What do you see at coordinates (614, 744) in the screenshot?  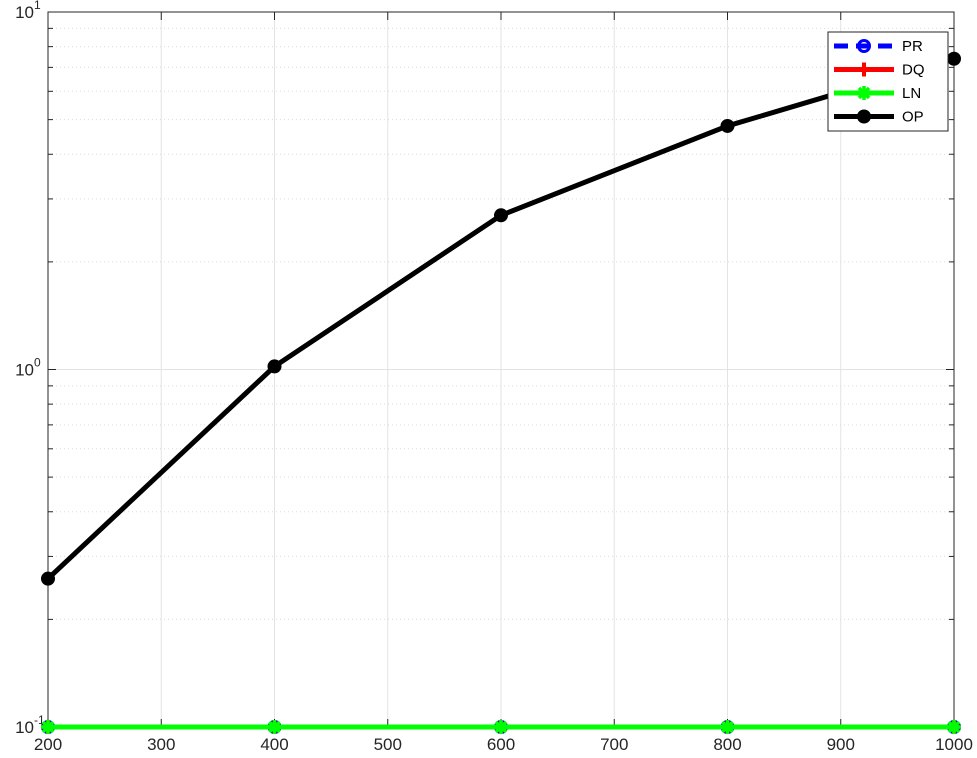 I see `x-tick-label: 700` at bounding box center [614, 744].